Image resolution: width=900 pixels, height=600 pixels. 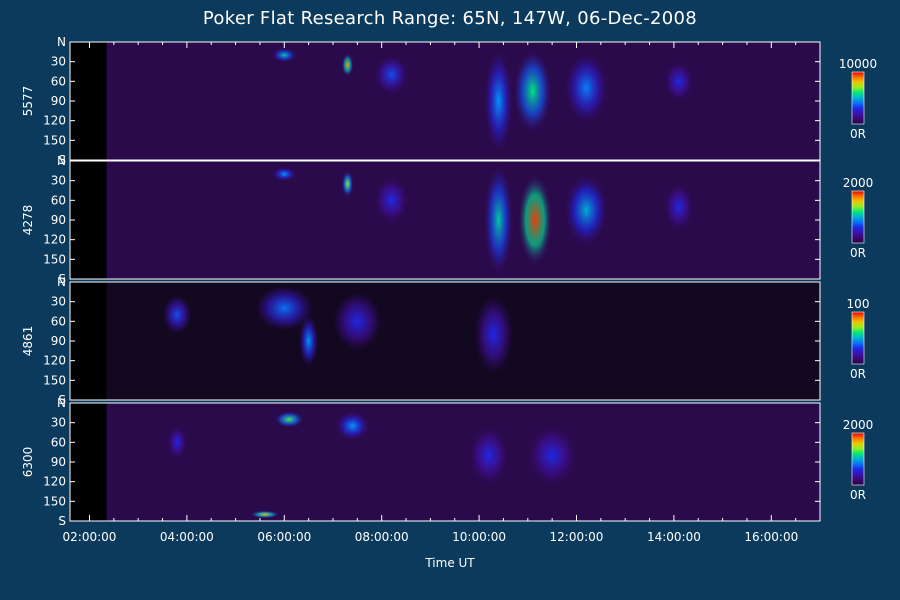 What do you see at coordinates (450, 563) in the screenshot?
I see `x-axis-title: Time UT` at bounding box center [450, 563].